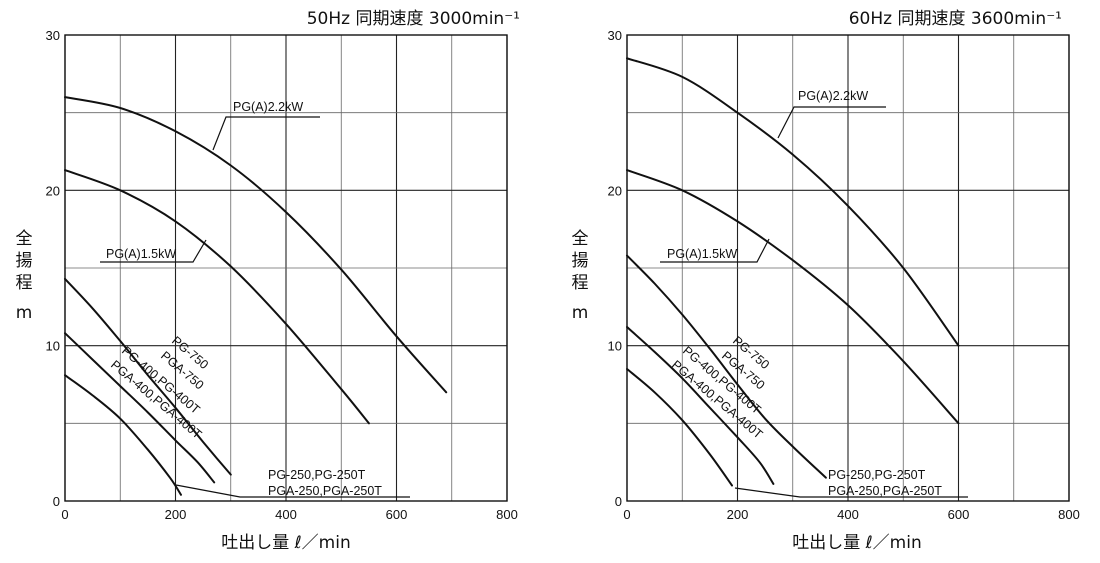 This screenshot has width=1100, height=563. I want to click on chart-title: 50Hz 同期速度 3000min⁻¹, so click(413, 19).